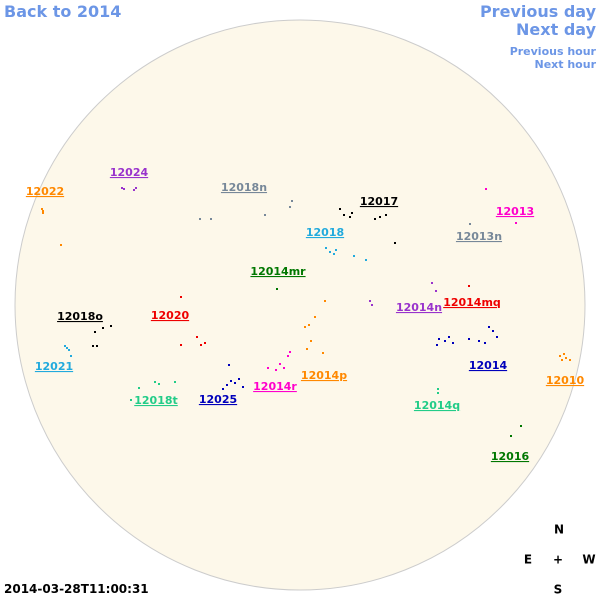  Describe the element at coordinates (218, 399) in the screenshot. I see `region-label: 12025` at that location.